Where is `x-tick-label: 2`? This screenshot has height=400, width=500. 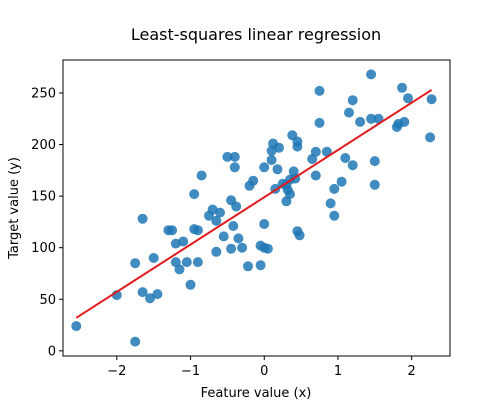 x-tick-label: 2 is located at coordinates (412, 371).